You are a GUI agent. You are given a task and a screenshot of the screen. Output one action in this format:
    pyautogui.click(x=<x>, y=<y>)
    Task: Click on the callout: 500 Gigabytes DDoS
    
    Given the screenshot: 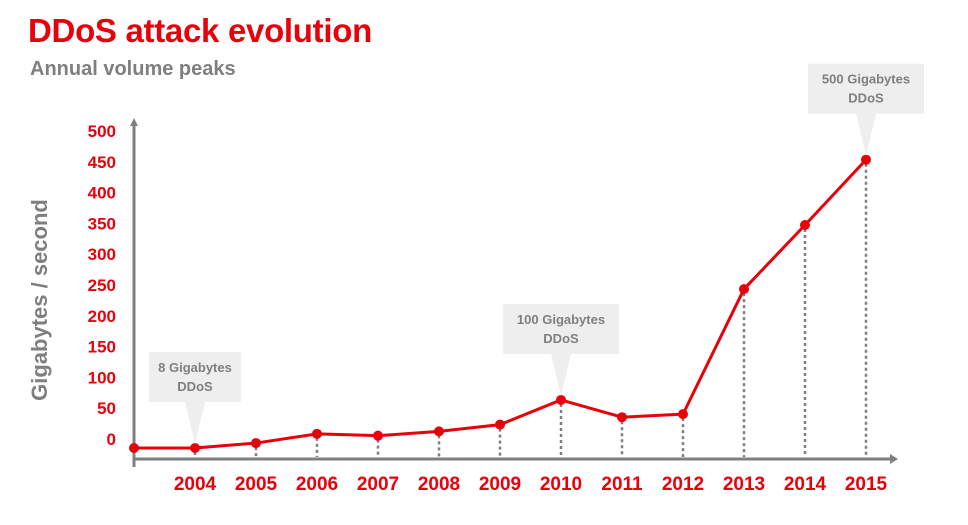 What is the action you would take?
    pyautogui.click(x=866, y=109)
    